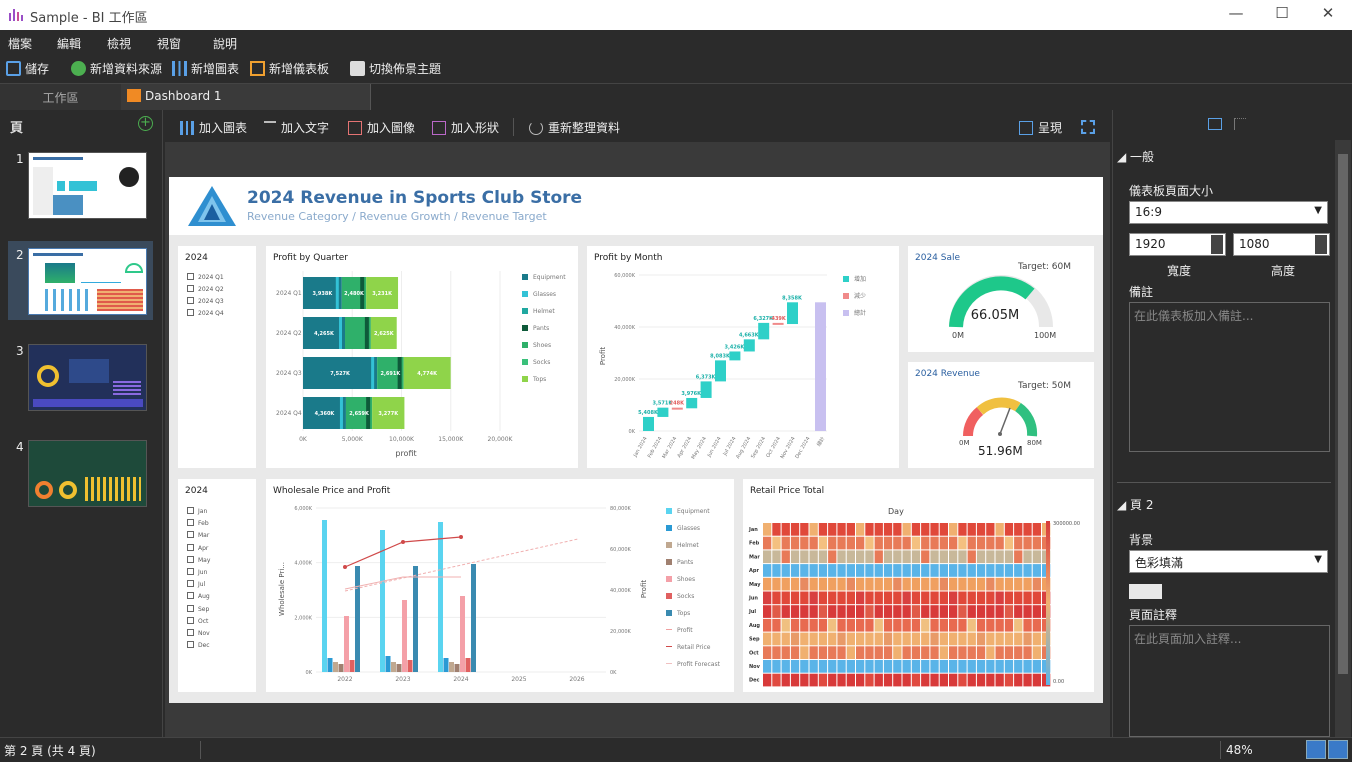  Describe the element at coordinates (20, 44) in the screenshot. I see `menu-file: 檔案` at that location.